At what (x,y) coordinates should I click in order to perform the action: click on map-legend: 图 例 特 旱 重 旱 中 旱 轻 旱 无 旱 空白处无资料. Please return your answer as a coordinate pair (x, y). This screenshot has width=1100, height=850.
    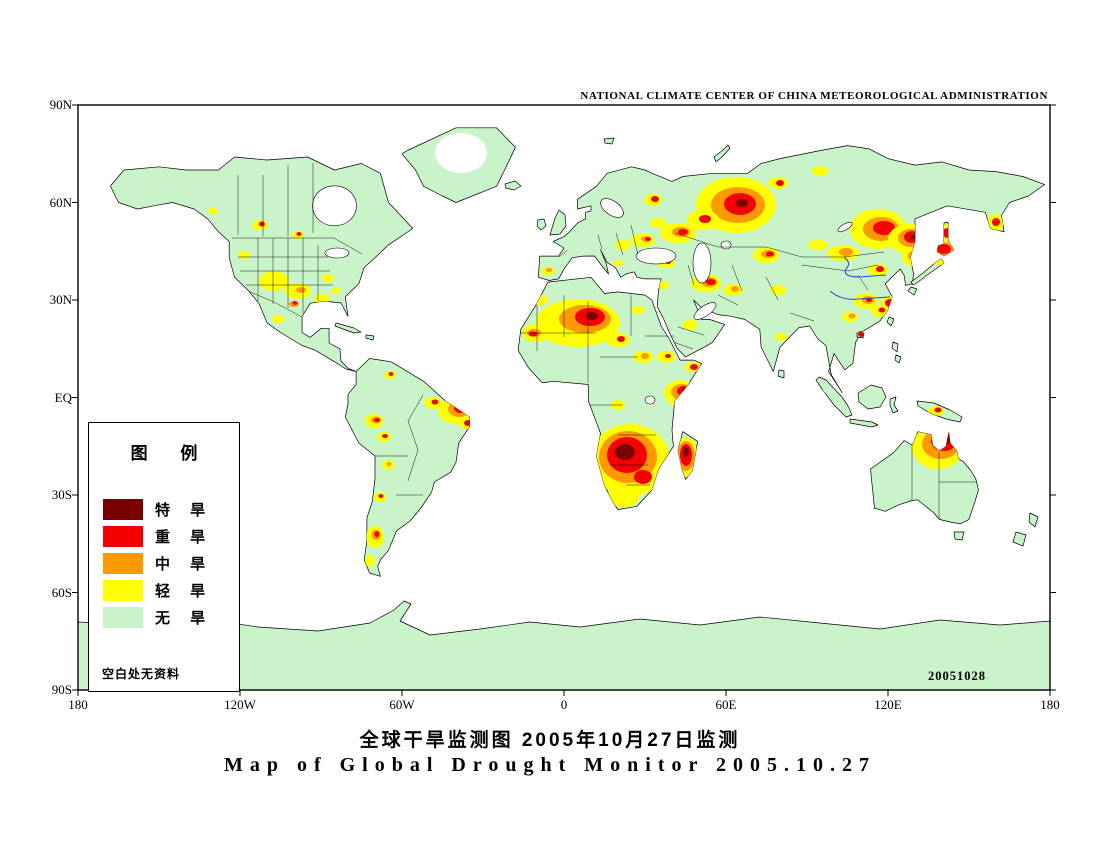
    Looking at the image, I should click on (164, 557).